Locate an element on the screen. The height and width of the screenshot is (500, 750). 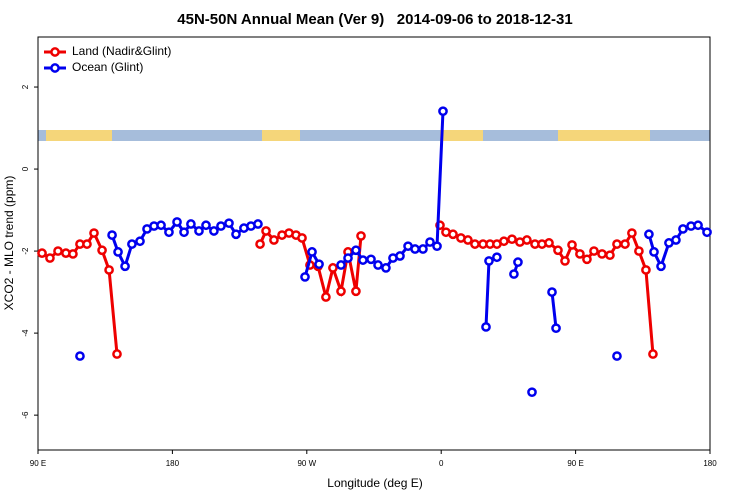
legend-label: Land (Nadir&Glint) is located at coordinates (121, 51).